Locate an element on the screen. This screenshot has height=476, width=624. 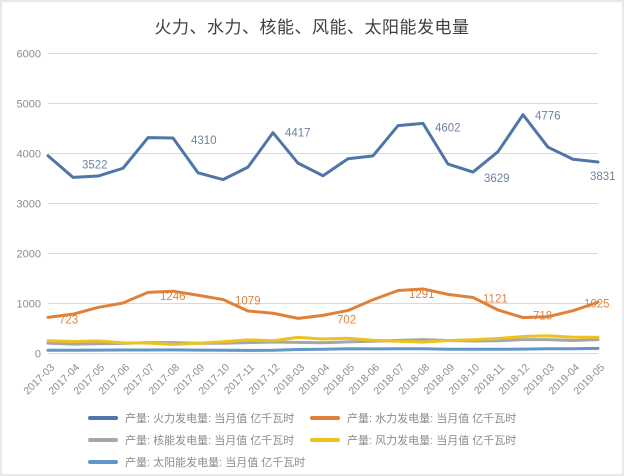
y-tick-label: 1000 is located at coordinates (29, 305).